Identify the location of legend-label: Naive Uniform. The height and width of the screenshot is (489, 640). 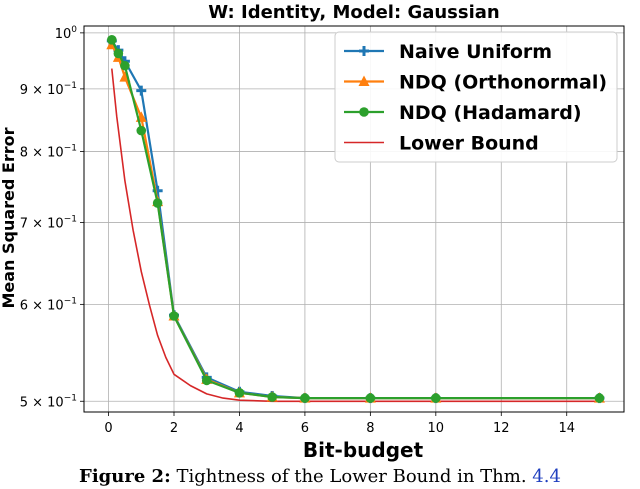
(475, 52).